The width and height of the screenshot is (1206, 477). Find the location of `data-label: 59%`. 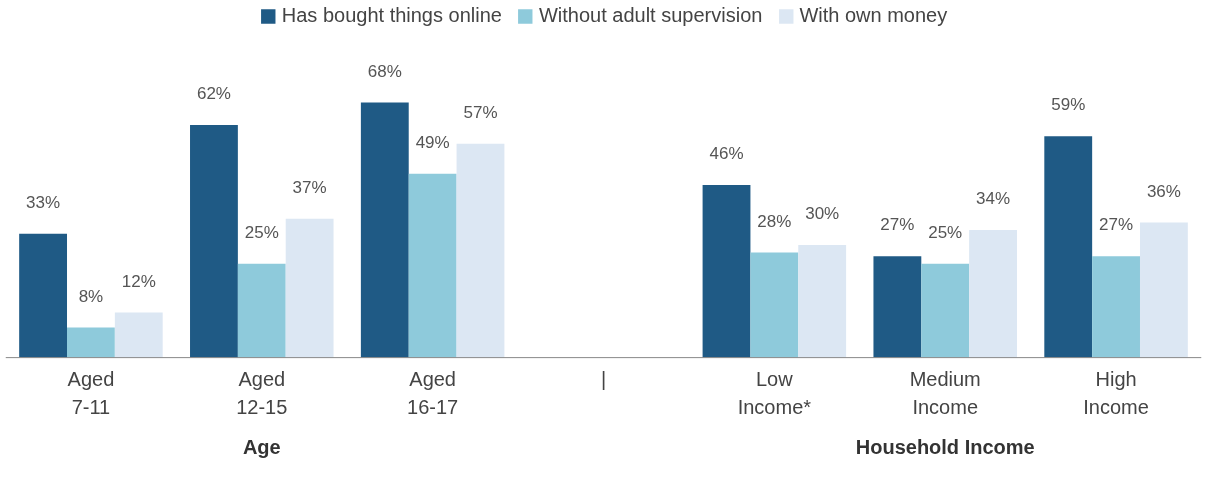

data-label: 59% is located at coordinates (1068, 105).